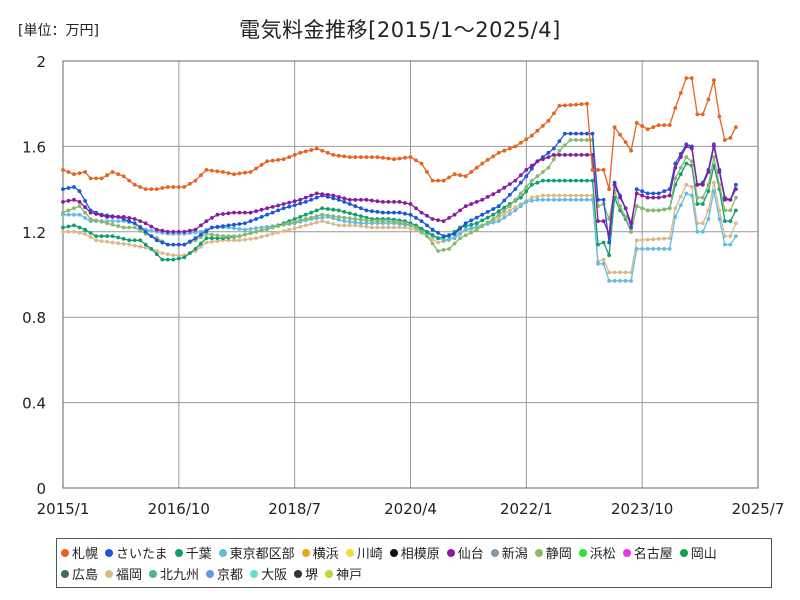 The image size is (800, 600). What do you see at coordinates (698, 552) in the screenshot?
I see `legend-item: 岡山` at bounding box center [698, 552].